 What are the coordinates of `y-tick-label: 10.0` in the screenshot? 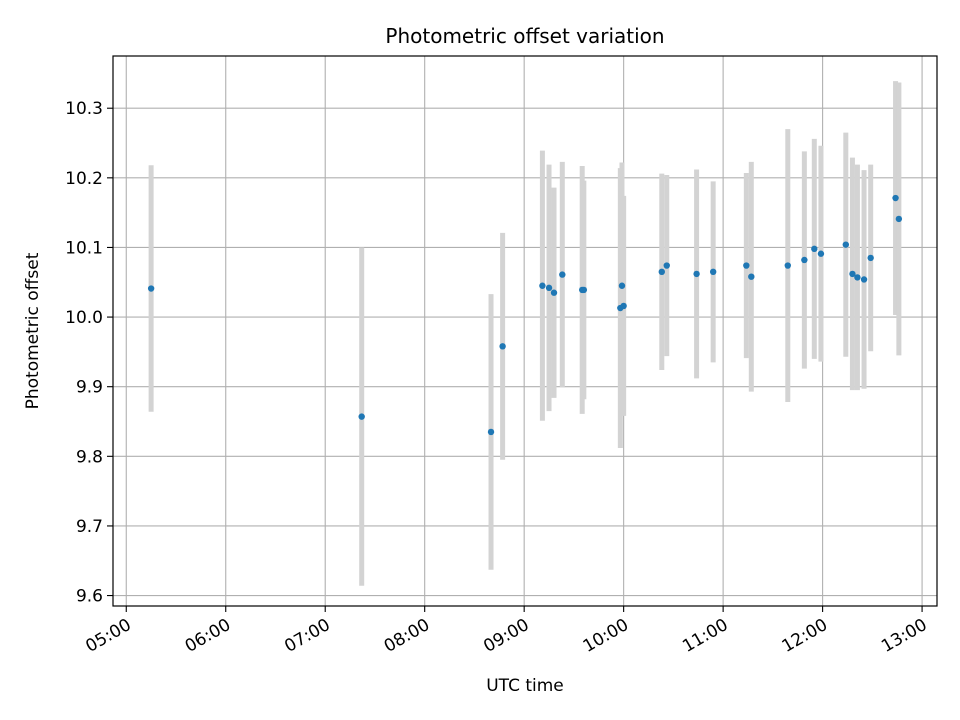 It's located at (84, 318).